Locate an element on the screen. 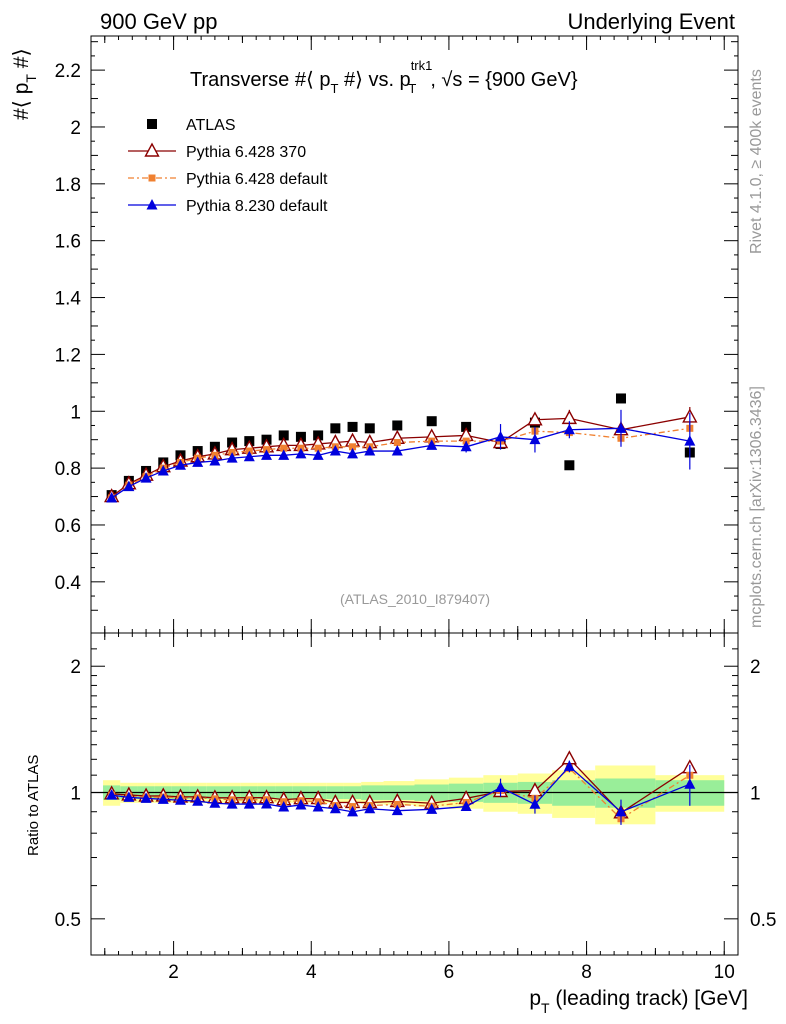 The height and width of the screenshot is (1024, 786). header-left: 900 GeV pp is located at coordinates (158, 21).